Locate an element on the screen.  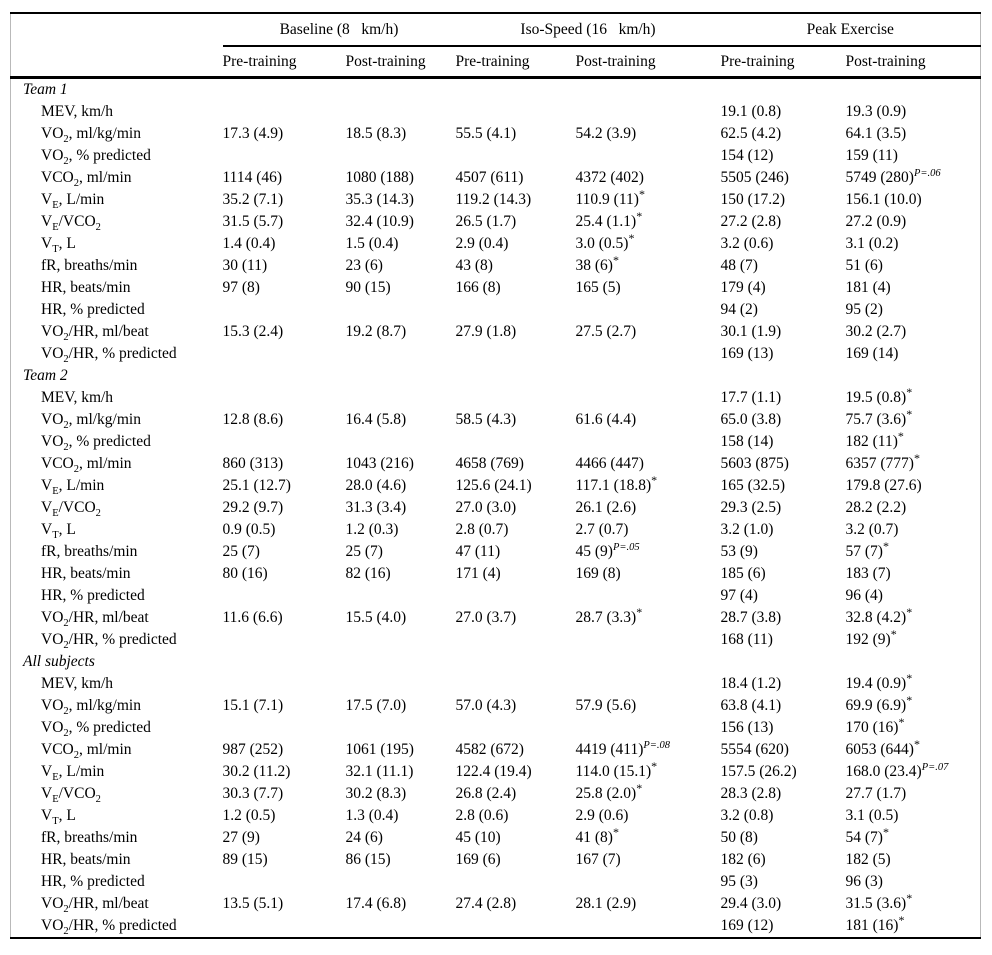
value-cell: 3.2 (0.6) is located at coordinates (747, 243).